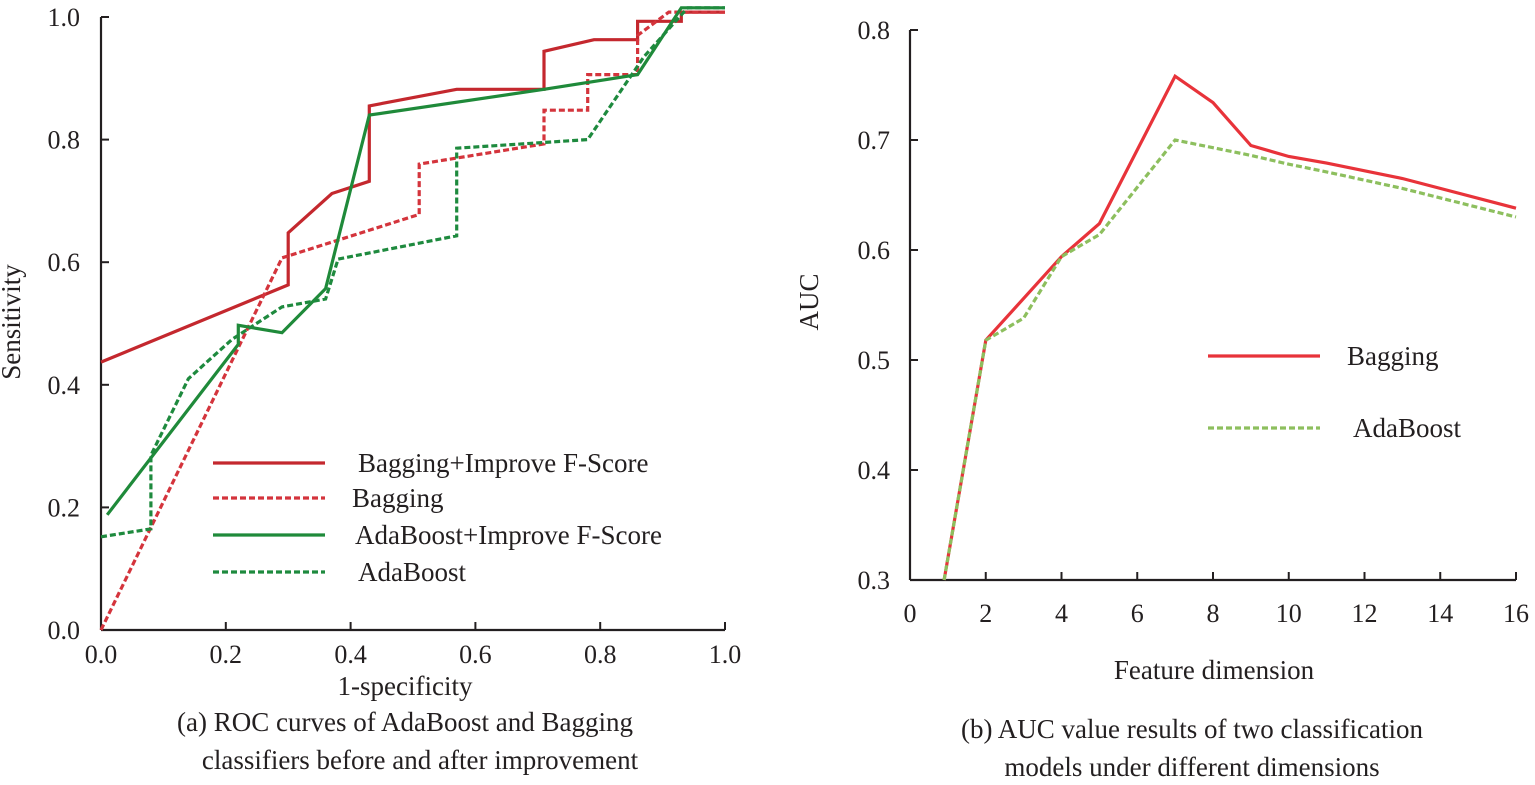 This screenshot has height=785, width=1535. I want to click on panel-b-ylabel: AUC, so click(809, 301).